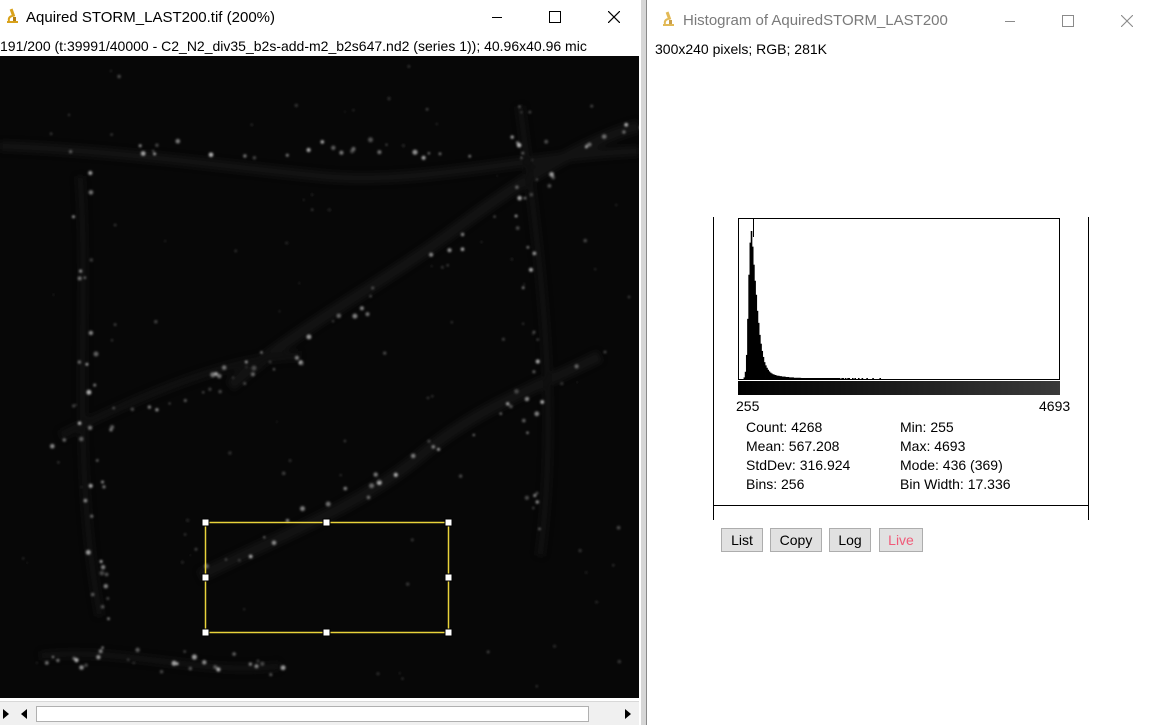  What do you see at coordinates (320, 17) in the screenshot?
I see `image-window-titlebar: Aquired STORM_LAST200.tif (200%)` at bounding box center [320, 17].